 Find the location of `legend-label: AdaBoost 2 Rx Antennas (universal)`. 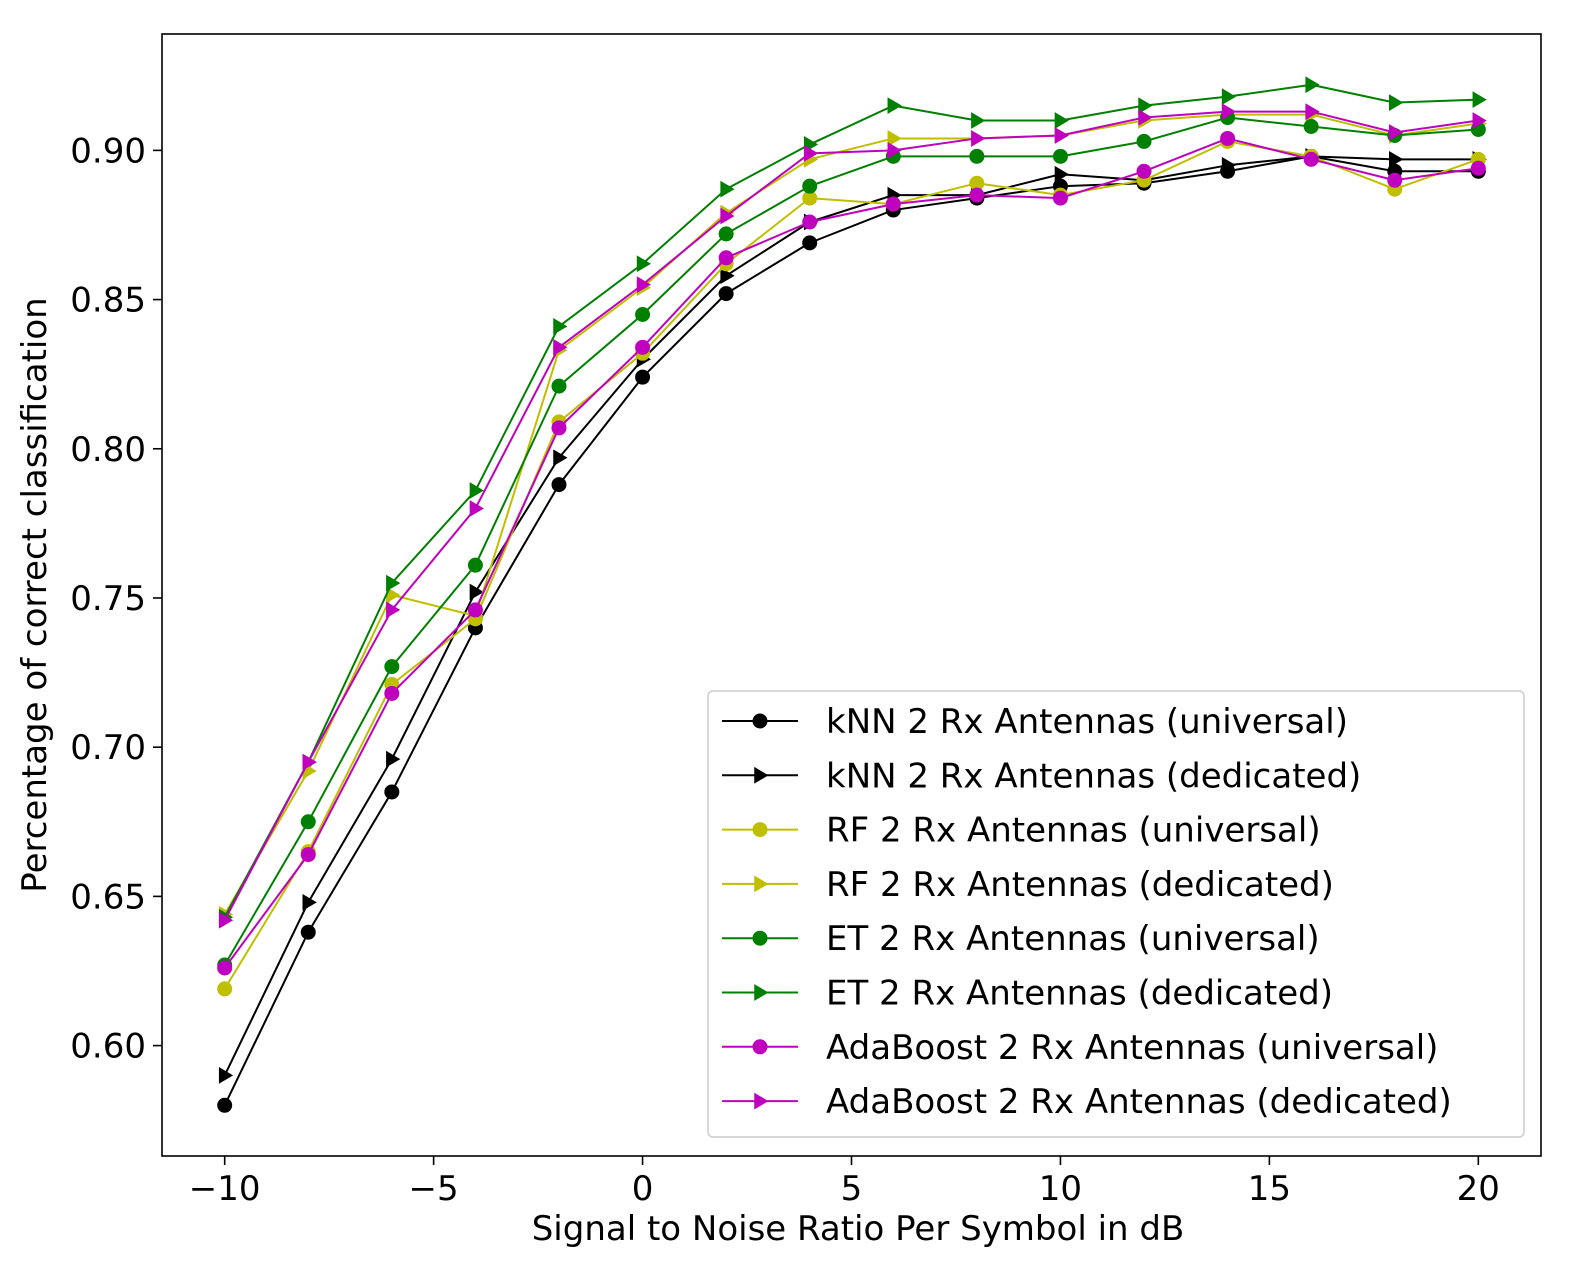

legend-label: AdaBoost 2 Rx Antennas (universal) is located at coordinates (1132, 1048).